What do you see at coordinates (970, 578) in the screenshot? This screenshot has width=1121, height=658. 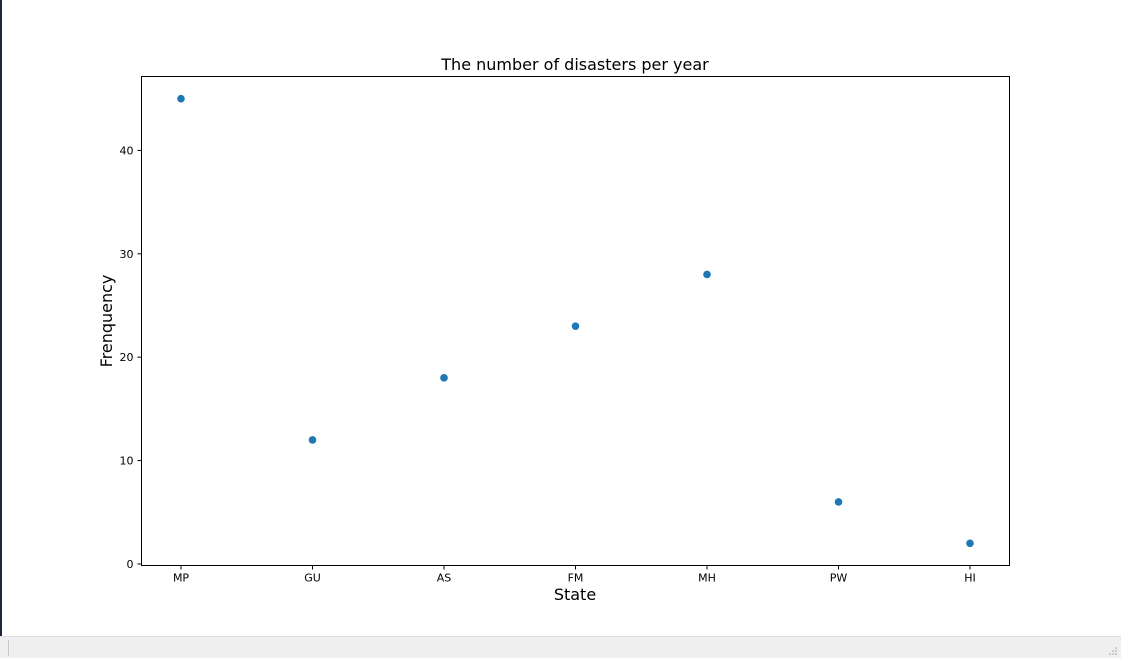 I see `x-tick-label: HI` at bounding box center [970, 578].